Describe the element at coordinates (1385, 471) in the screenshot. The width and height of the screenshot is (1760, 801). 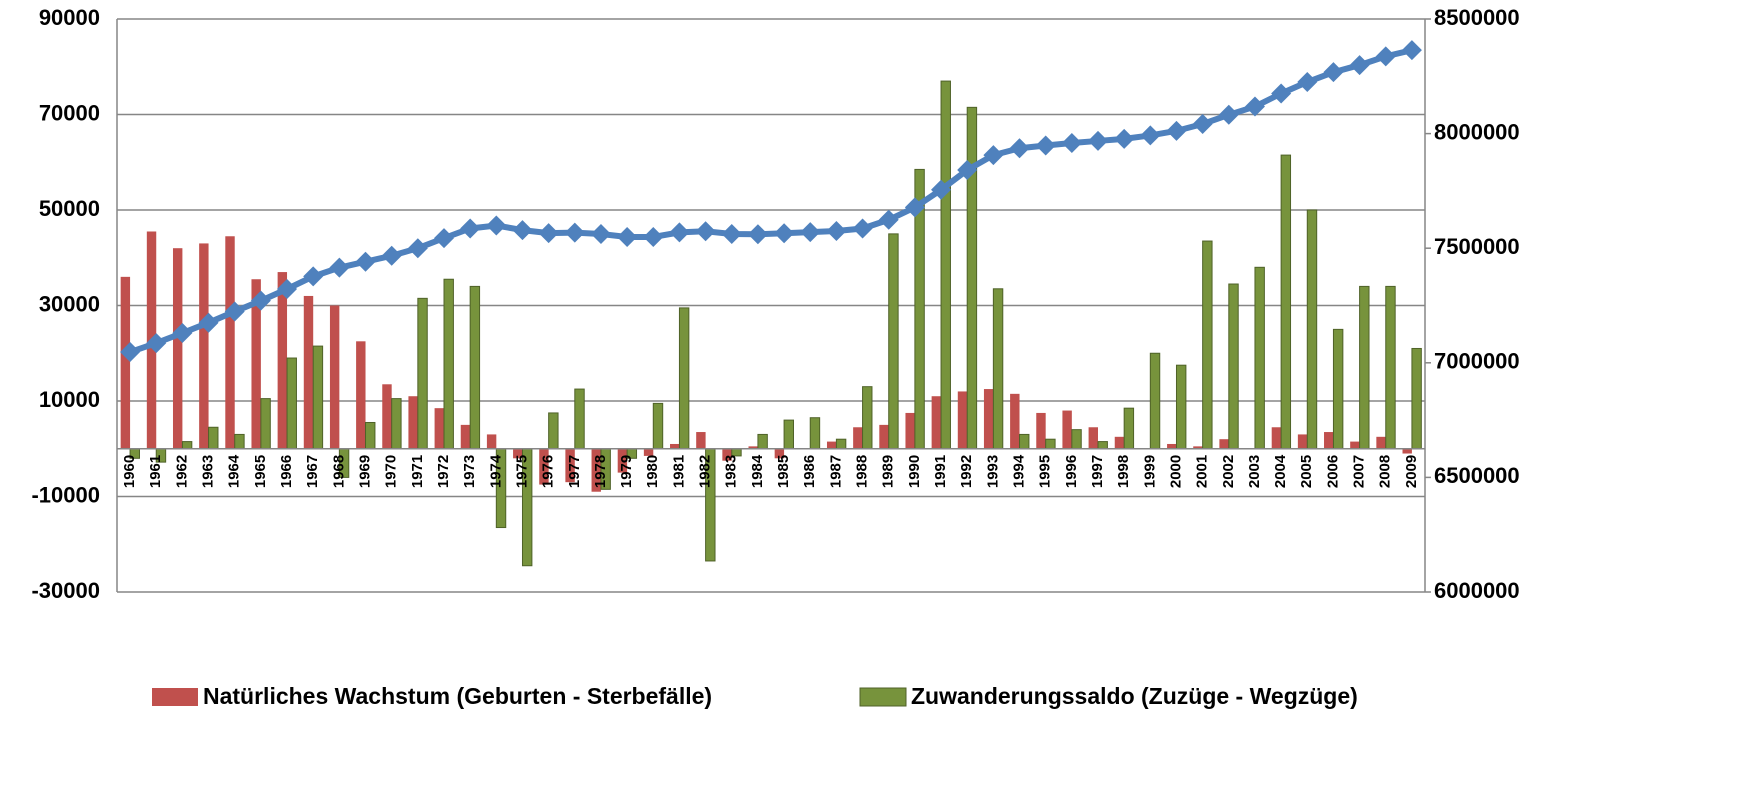
I see `x-tick-label: 2008` at that location.